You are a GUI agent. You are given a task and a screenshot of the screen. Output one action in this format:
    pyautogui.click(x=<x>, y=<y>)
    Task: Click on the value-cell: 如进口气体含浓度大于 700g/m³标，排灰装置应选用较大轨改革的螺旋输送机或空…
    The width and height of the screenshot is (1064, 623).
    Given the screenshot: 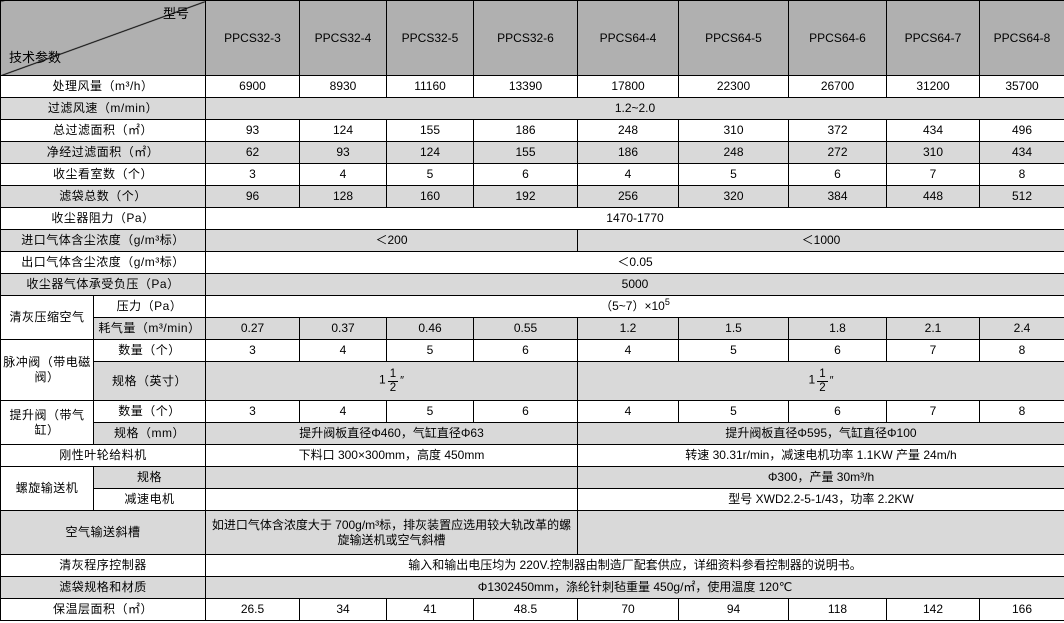 What is the action you would take?
    pyautogui.click(x=391, y=532)
    